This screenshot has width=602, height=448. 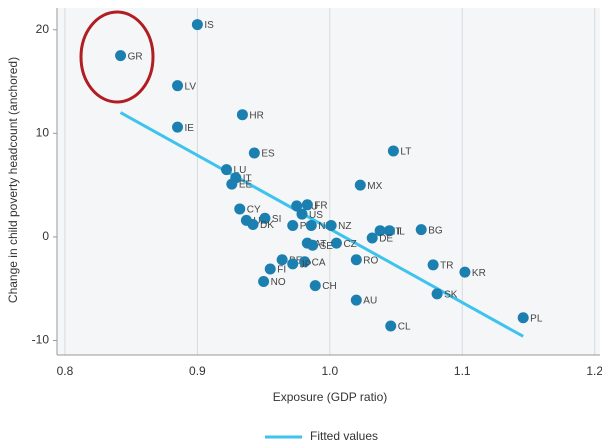 I want to click on point-label: CL, so click(x=404, y=327).